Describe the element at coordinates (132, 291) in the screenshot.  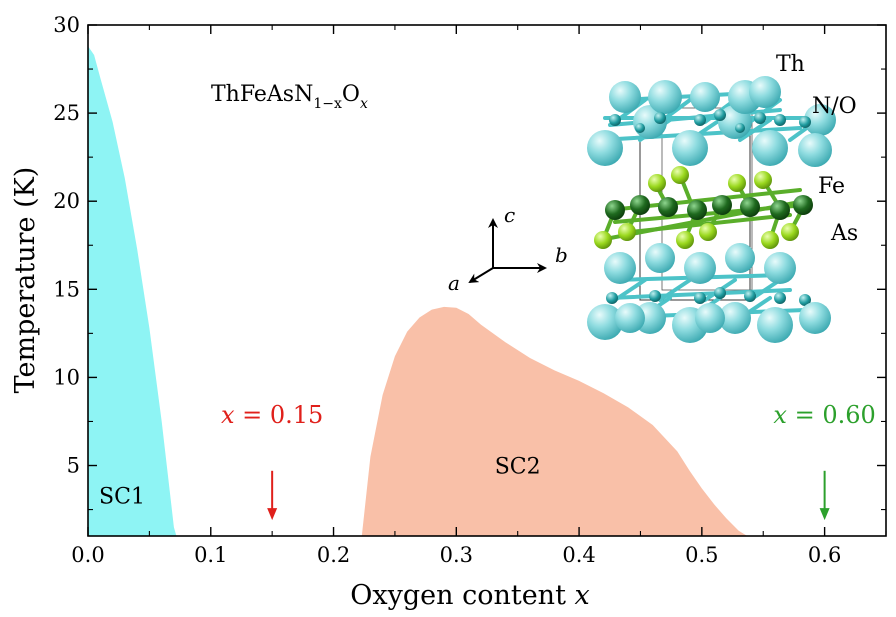
I see `region-sc1` at that location.